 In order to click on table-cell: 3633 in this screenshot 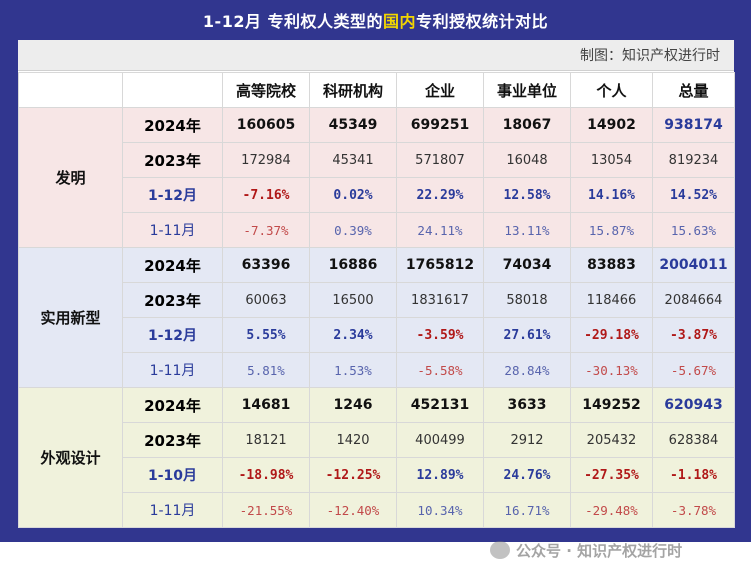, I will do `click(527, 405)`.